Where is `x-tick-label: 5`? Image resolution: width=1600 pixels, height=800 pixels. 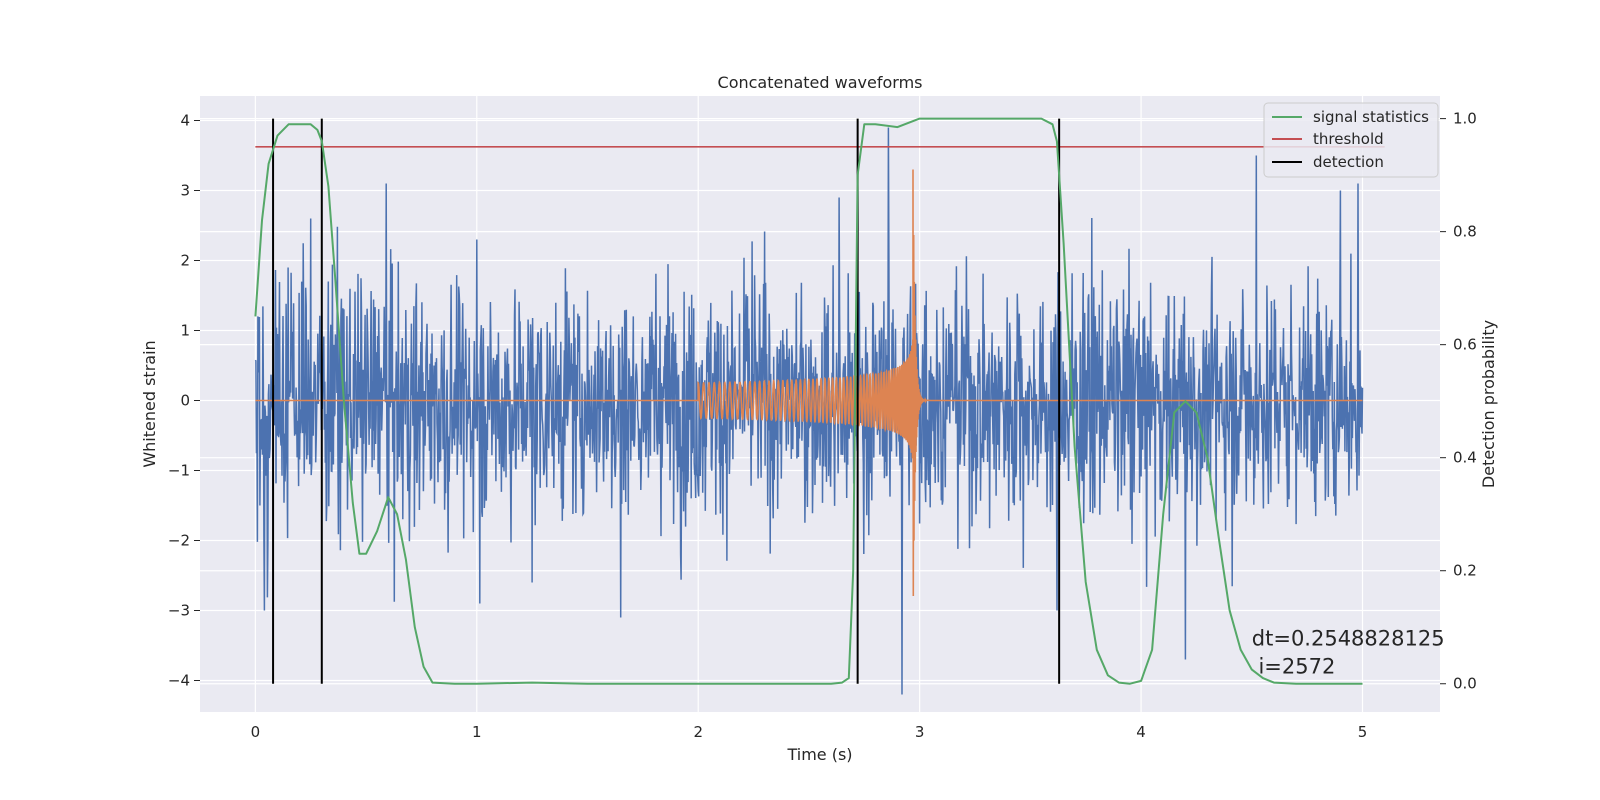
x-tick-label: 5 is located at coordinates (1363, 732).